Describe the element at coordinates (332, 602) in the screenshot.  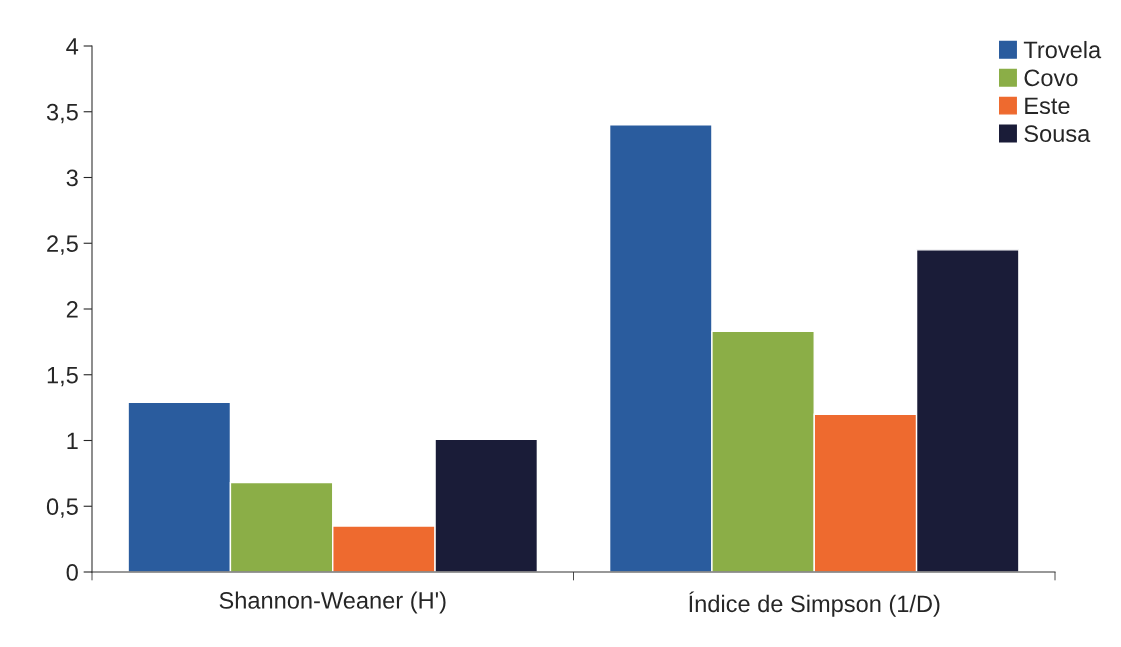
I see `x-tick-label: Shannon-Weaner (H')` at that location.